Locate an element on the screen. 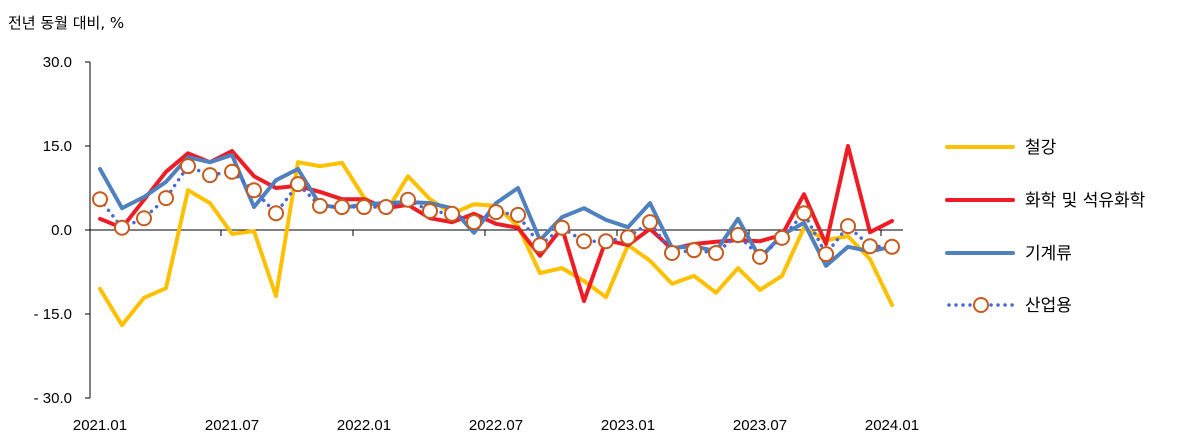 The image size is (1198, 440). y-tick-label: 30.0 is located at coordinates (57, 62).